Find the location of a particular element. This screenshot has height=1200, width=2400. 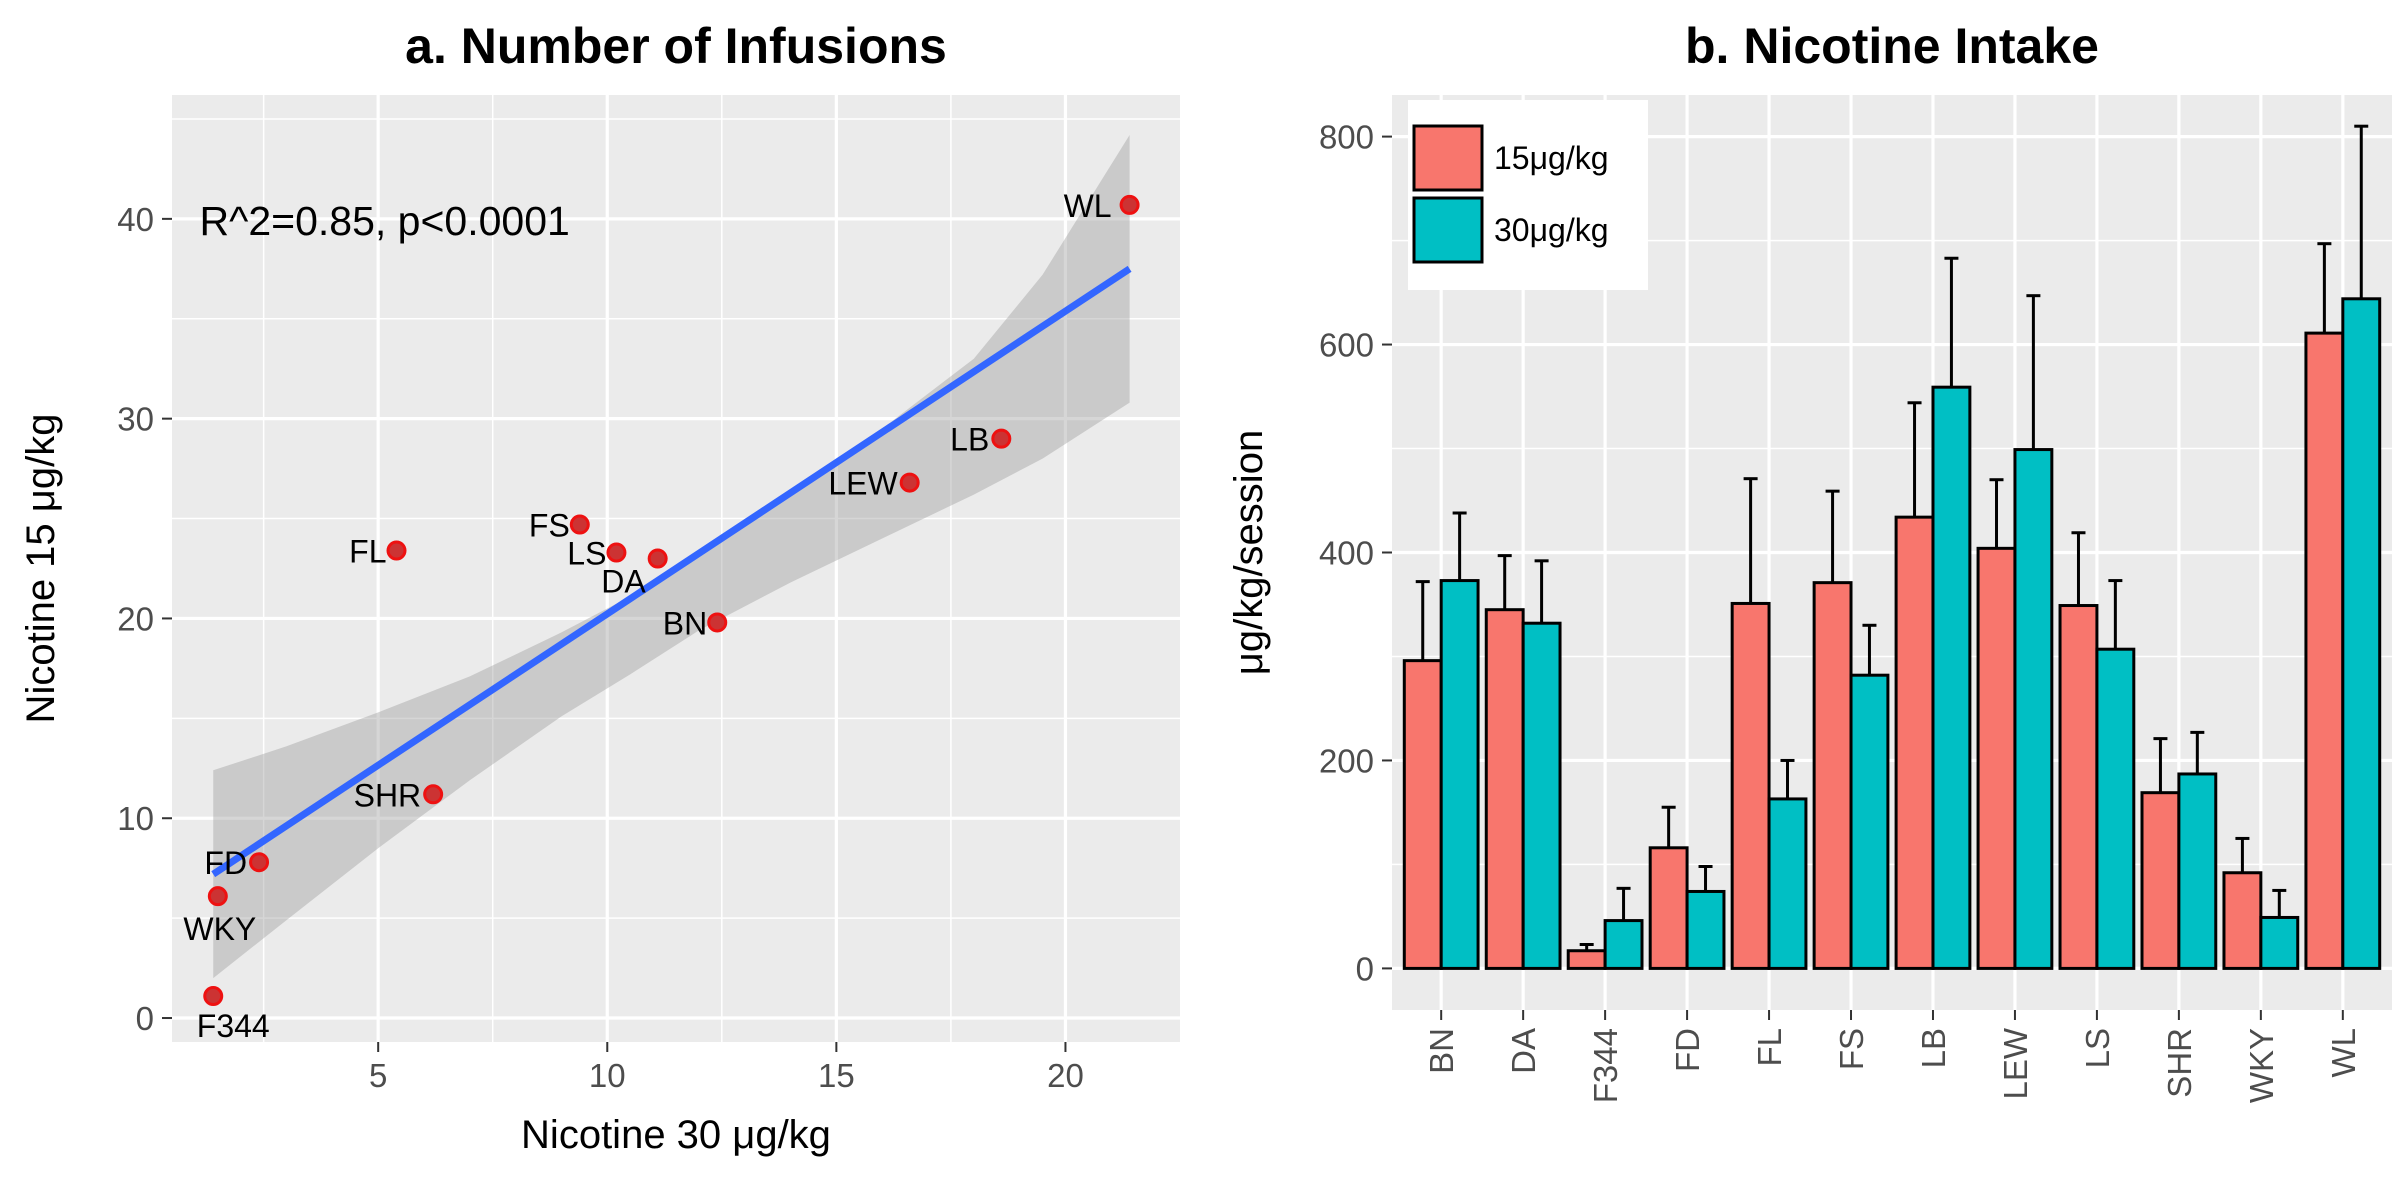

panel-b-x-tick-label-lb: LB is located at coordinates (1933, 1048).